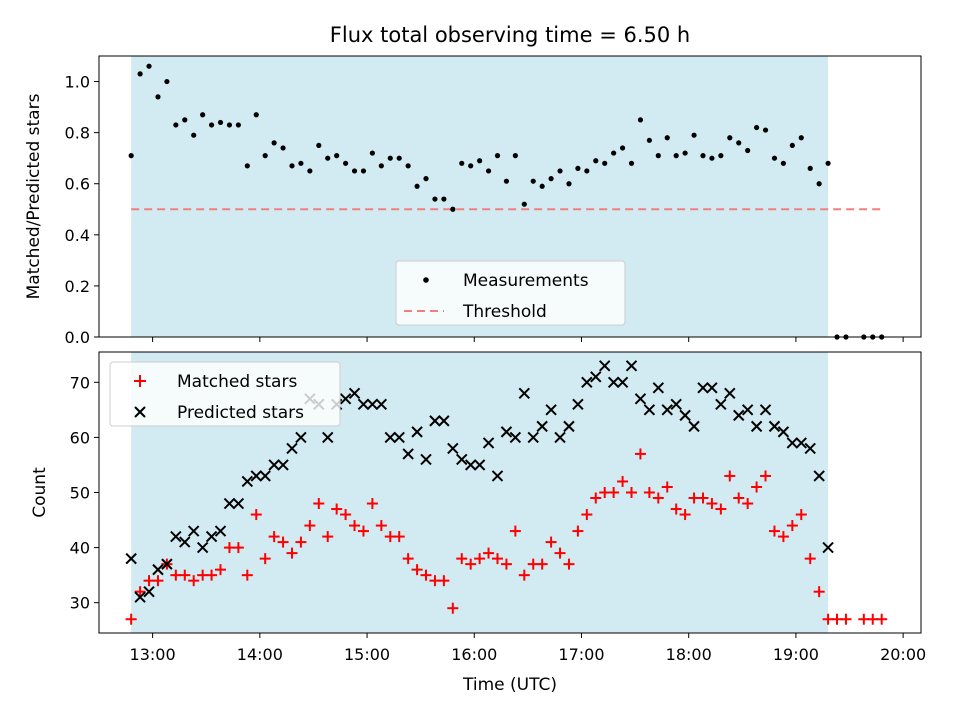 This screenshot has width=960, height=720. What do you see at coordinates (77, 337) in the screenshot?
I see `ratio-y-tick-label: 0.0` at bounding box center [77, 337].